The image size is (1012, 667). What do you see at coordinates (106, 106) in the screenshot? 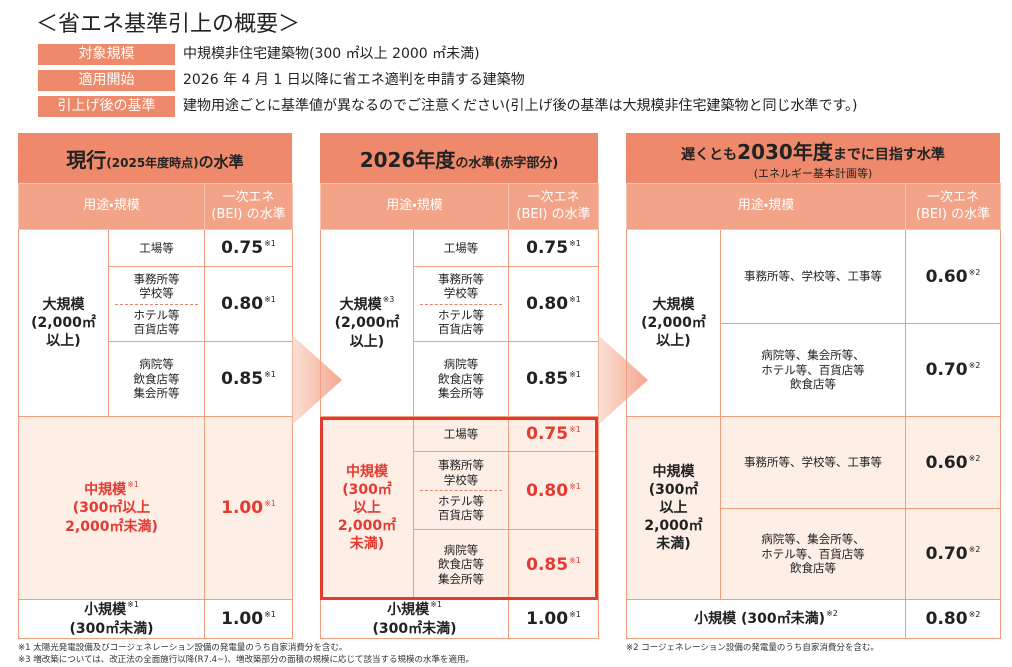
I see `summary-label: 引上げ後の基準` at bounding box center [106, 106].